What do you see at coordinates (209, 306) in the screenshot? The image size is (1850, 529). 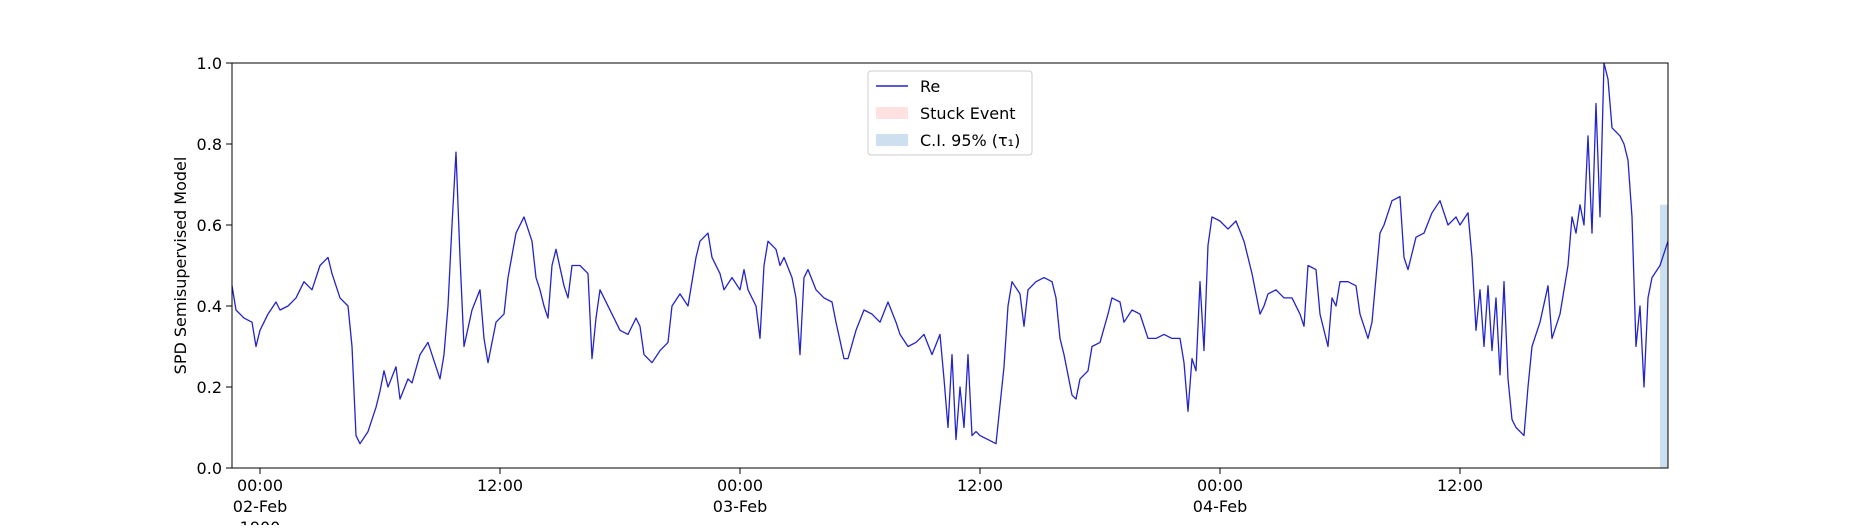 I see `y-tick-label: 0.4` at bounding box center [209, 306].